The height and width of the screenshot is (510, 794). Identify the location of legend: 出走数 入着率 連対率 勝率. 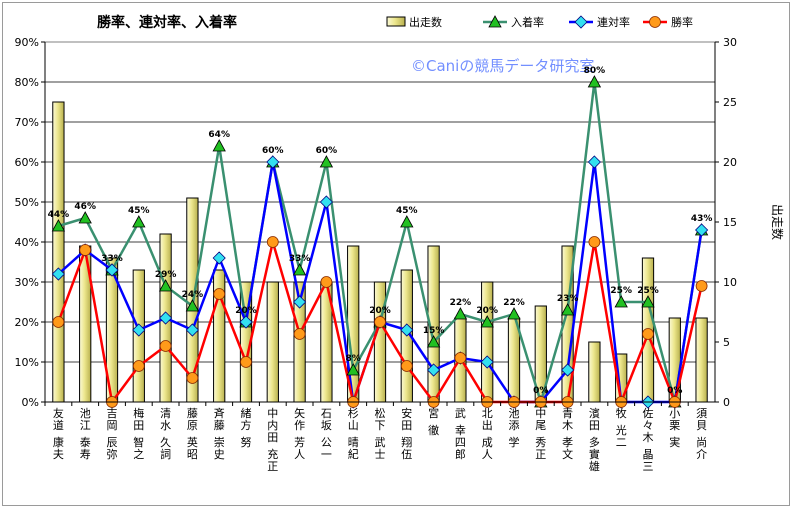
(539, 22).